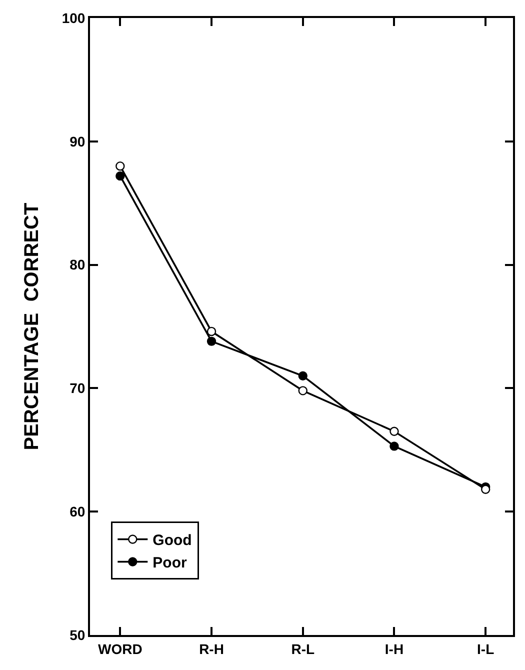 The image size is (525, 670). What do you see at coordinates (169, 563) in the screenshot?
I see `legend-label: Poor` at bounding box center [169, 563].